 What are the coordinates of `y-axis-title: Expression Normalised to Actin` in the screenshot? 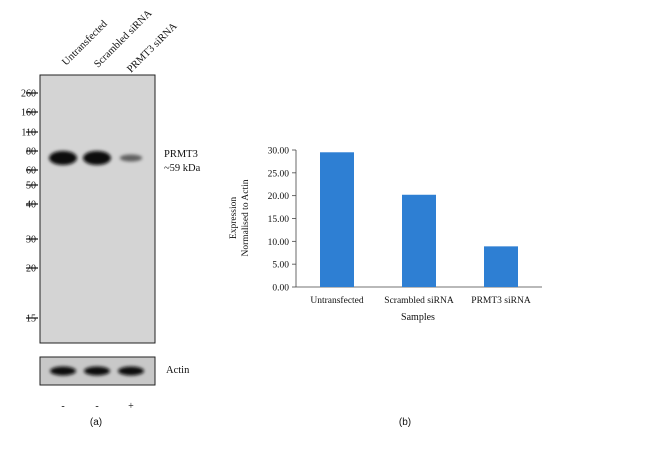 It's located at (240, 217).